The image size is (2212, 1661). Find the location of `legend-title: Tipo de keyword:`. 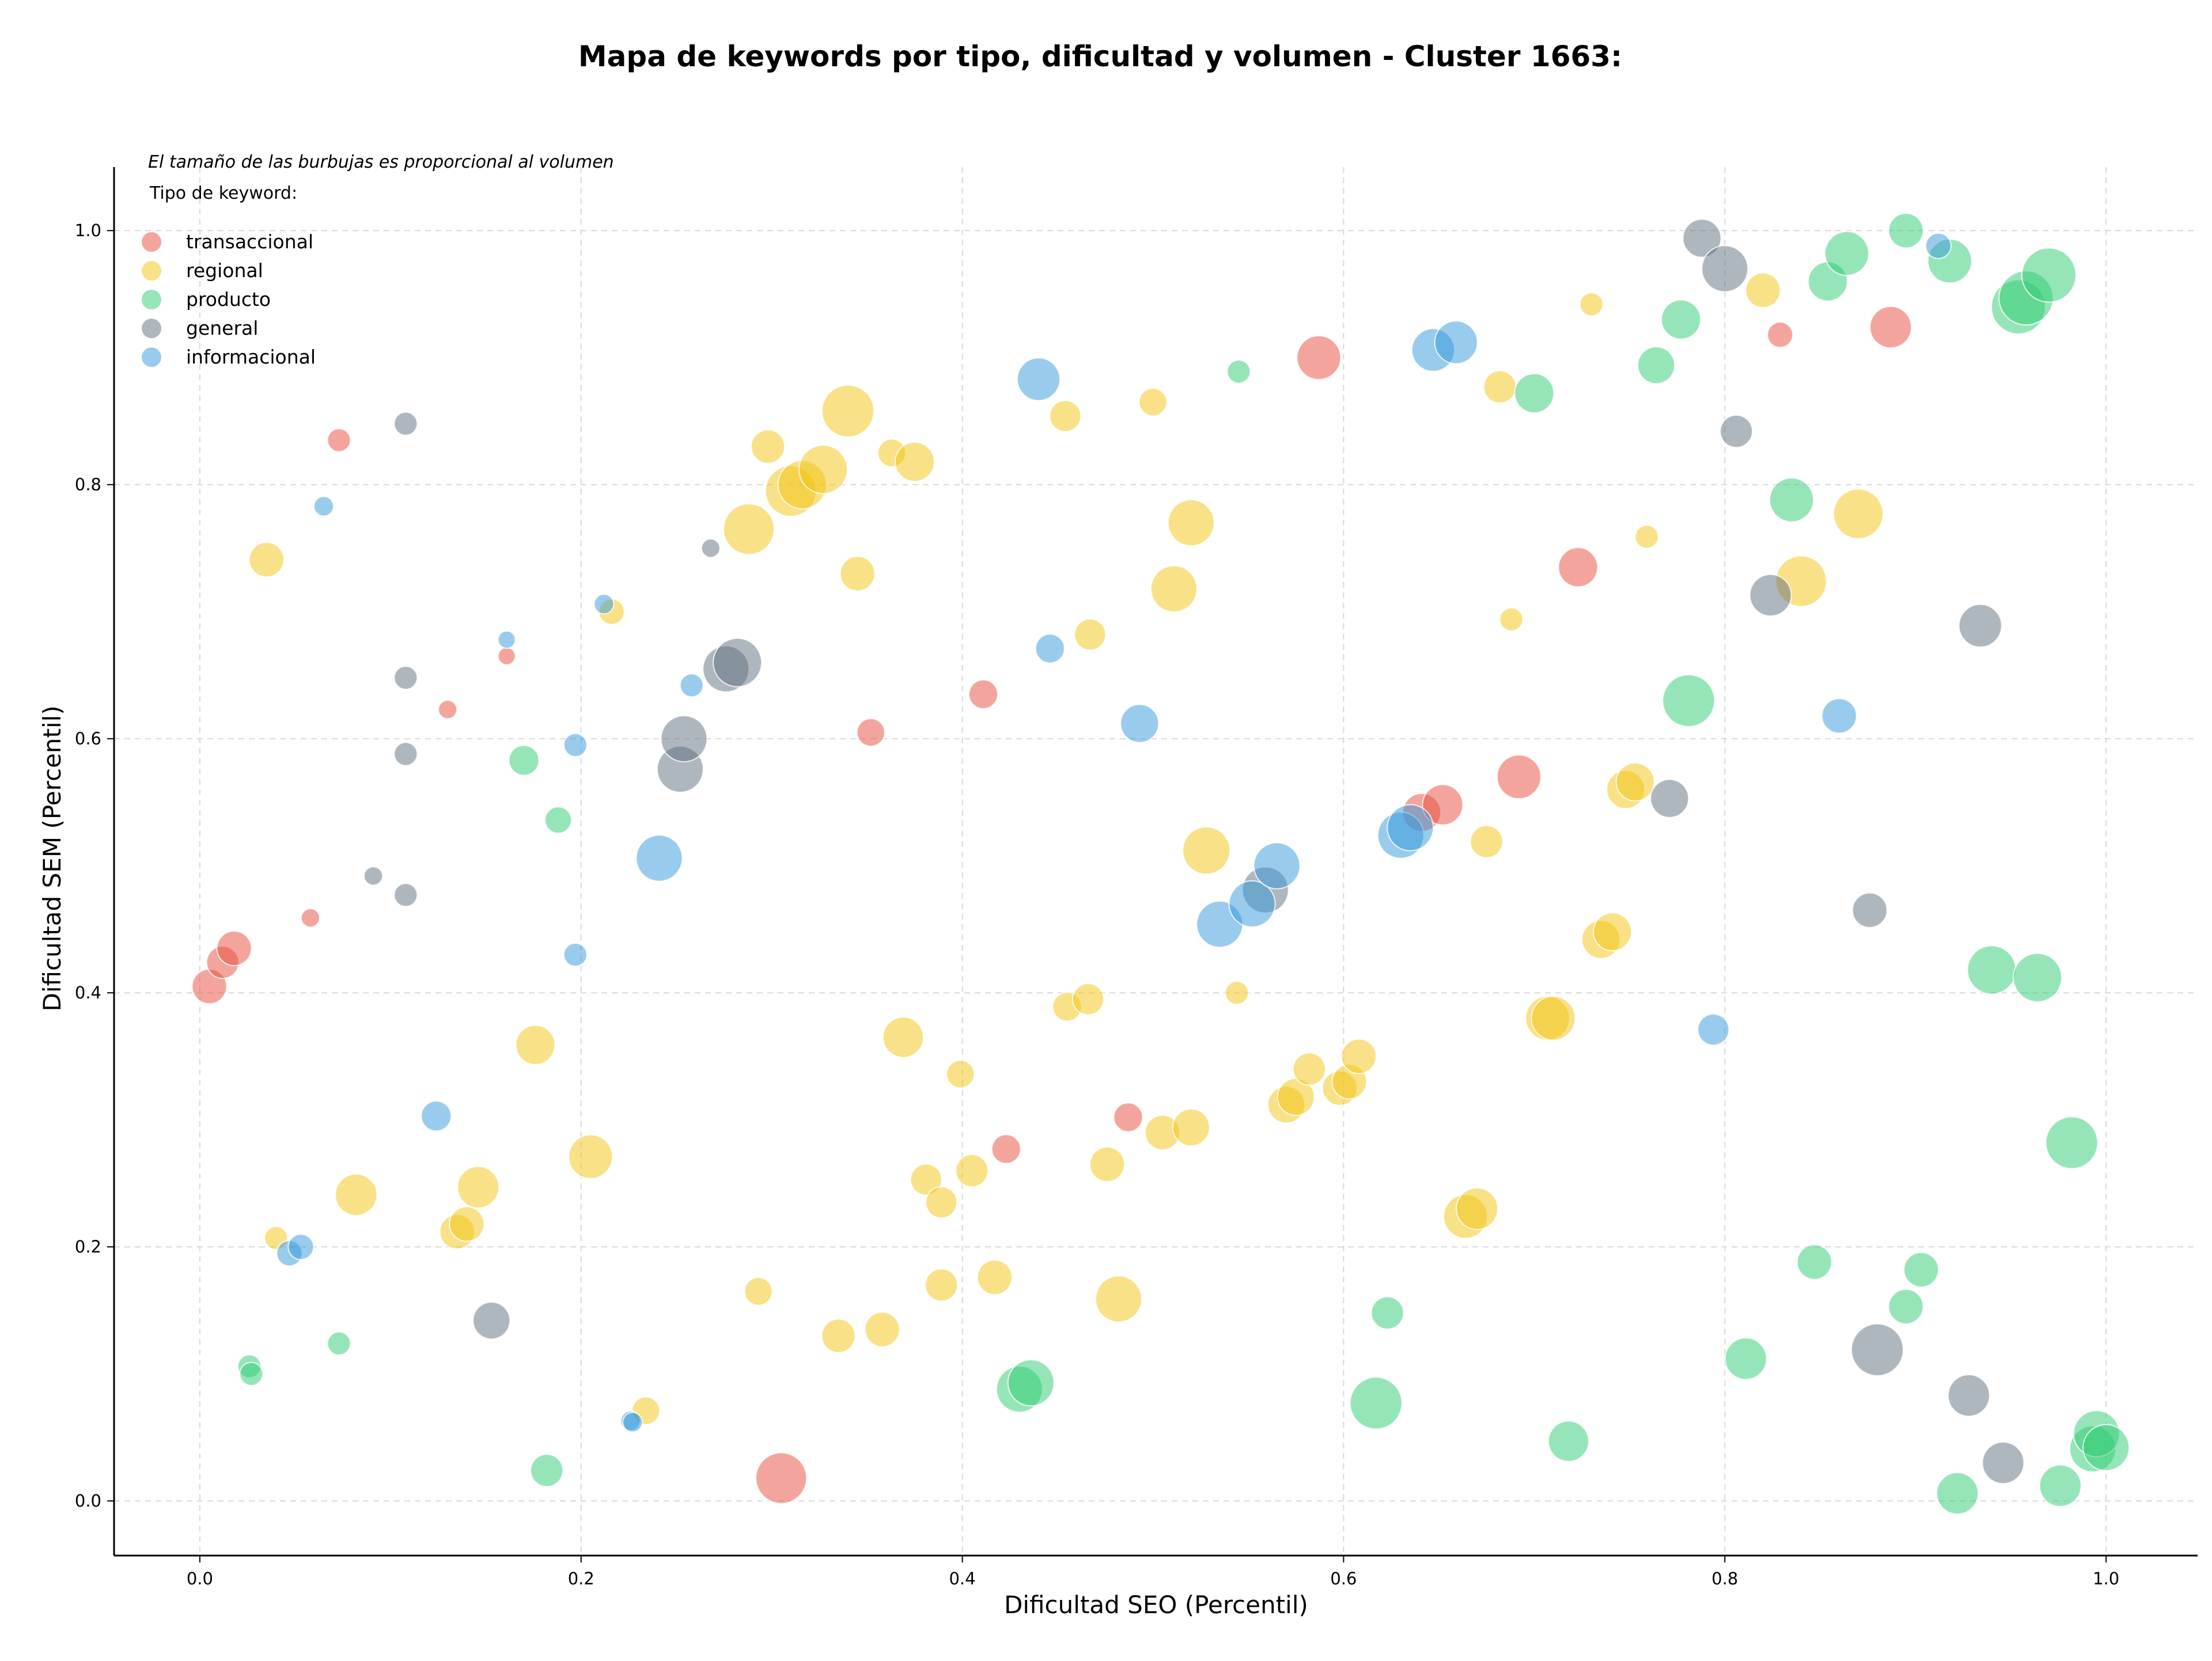

legend-title: Tipo de keyword: is located at coordinates (223, 193).